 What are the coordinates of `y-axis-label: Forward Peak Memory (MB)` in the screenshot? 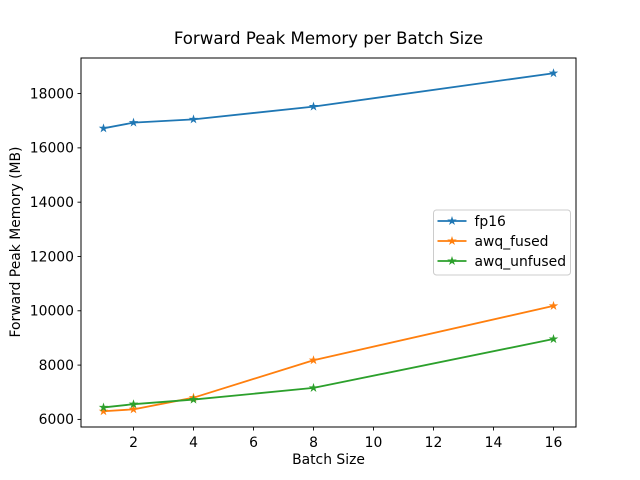 It's located at (16, 242).